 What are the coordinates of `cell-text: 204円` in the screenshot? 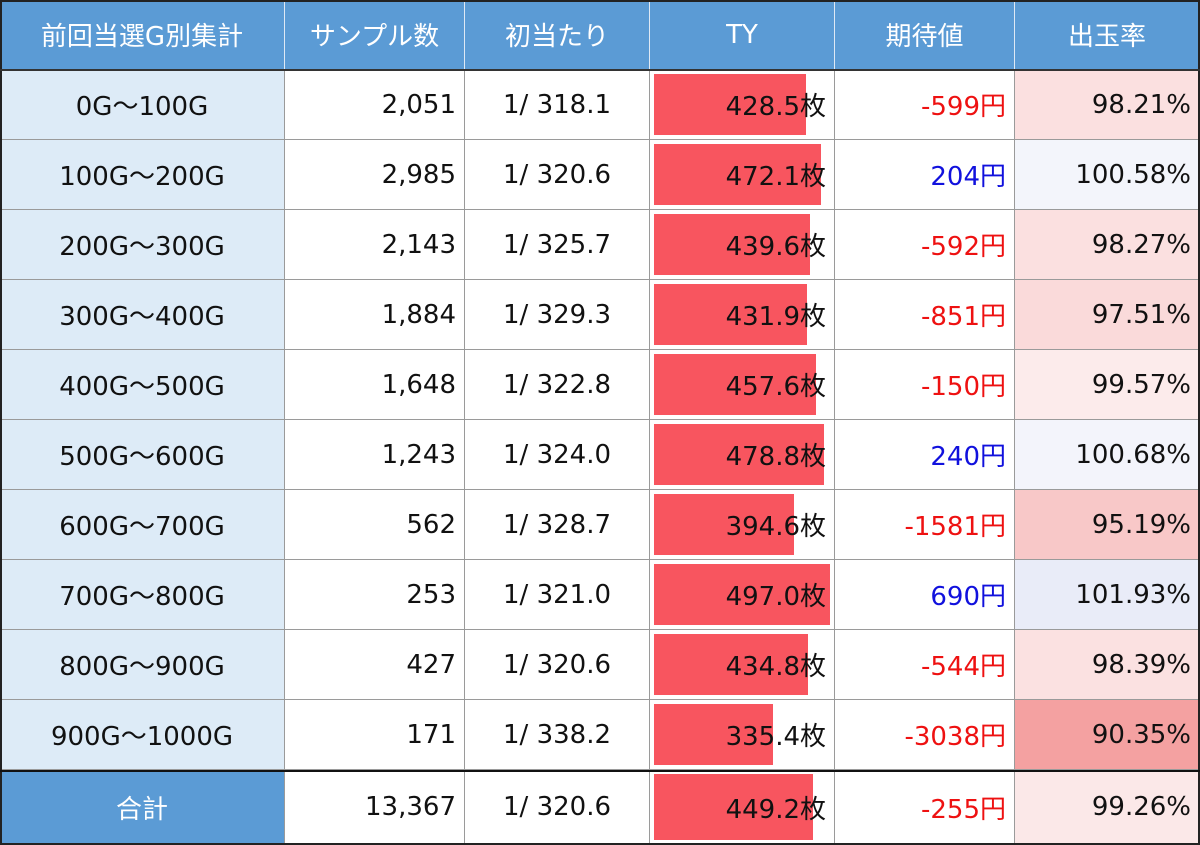 It's located at (968, 177).